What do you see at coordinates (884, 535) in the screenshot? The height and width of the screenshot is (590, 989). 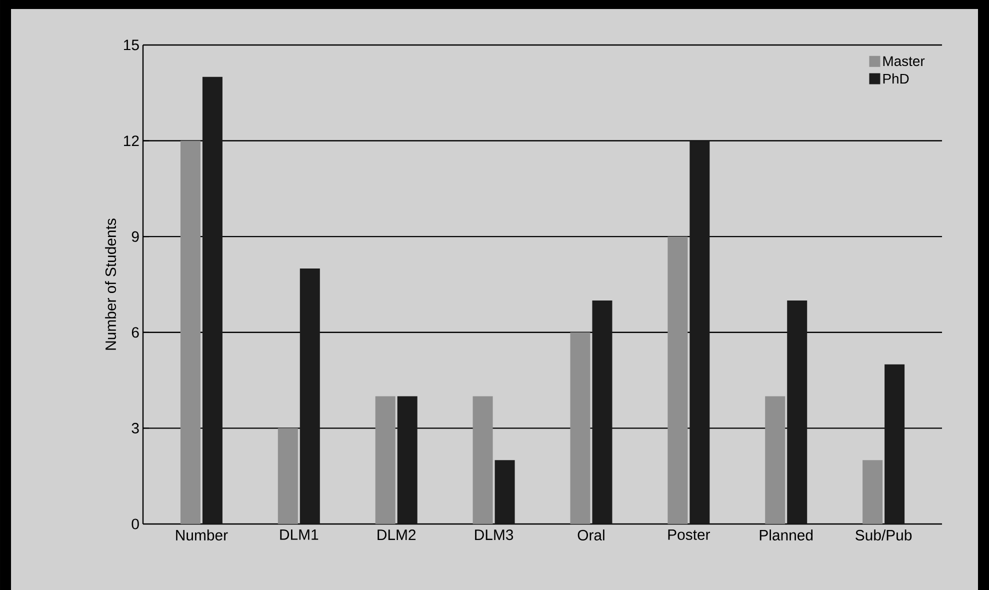 I see `x-tick-label: Sub/Pub` at bounding box center [884, 535].